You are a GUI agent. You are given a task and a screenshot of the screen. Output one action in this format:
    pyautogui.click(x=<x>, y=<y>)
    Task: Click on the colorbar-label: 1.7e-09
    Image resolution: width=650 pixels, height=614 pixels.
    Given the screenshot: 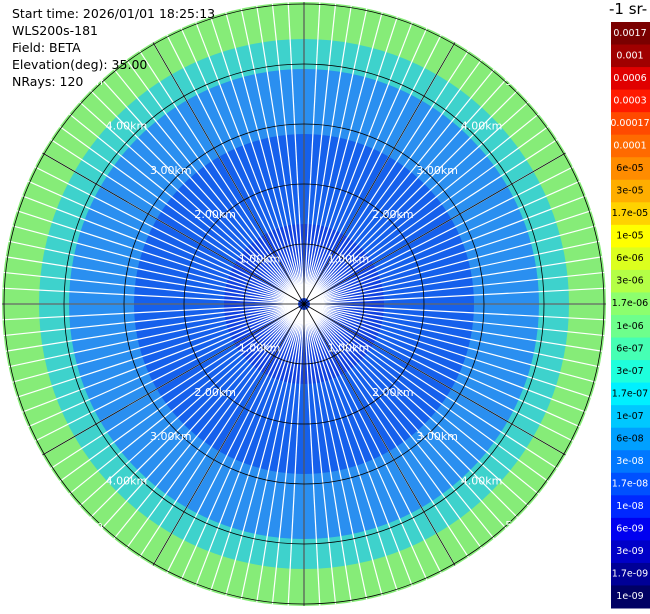 What is the action you would take?
    pyautogui.click(x=630, y=574)
    